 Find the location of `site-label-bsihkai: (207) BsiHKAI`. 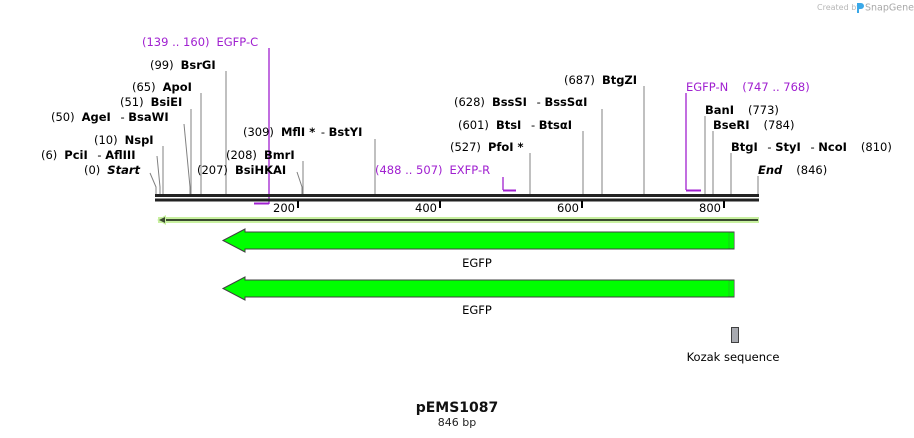

site-label-bsihkai: (207) BsiHKAI is located at coordinates (241, 170).